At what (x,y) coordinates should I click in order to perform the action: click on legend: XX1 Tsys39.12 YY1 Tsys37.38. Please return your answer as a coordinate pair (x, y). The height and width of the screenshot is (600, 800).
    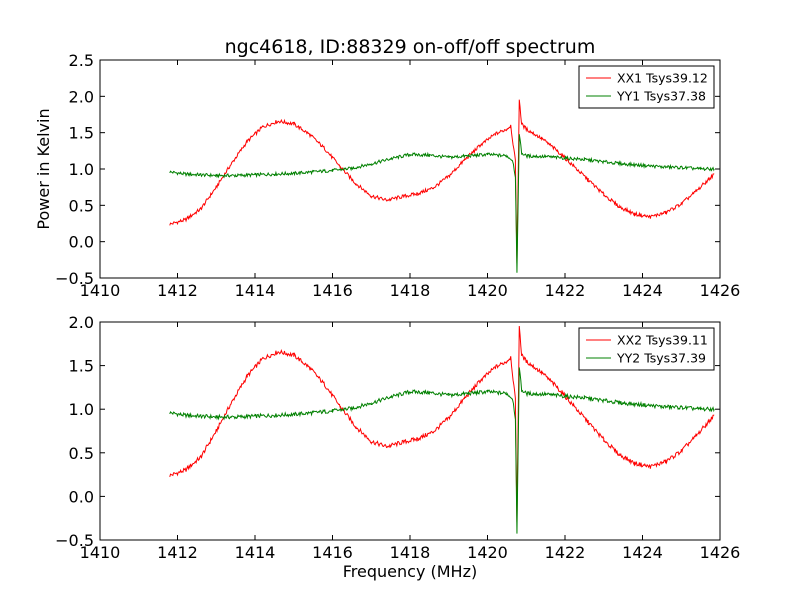
    Looking at the image, I should click on (646, 87).